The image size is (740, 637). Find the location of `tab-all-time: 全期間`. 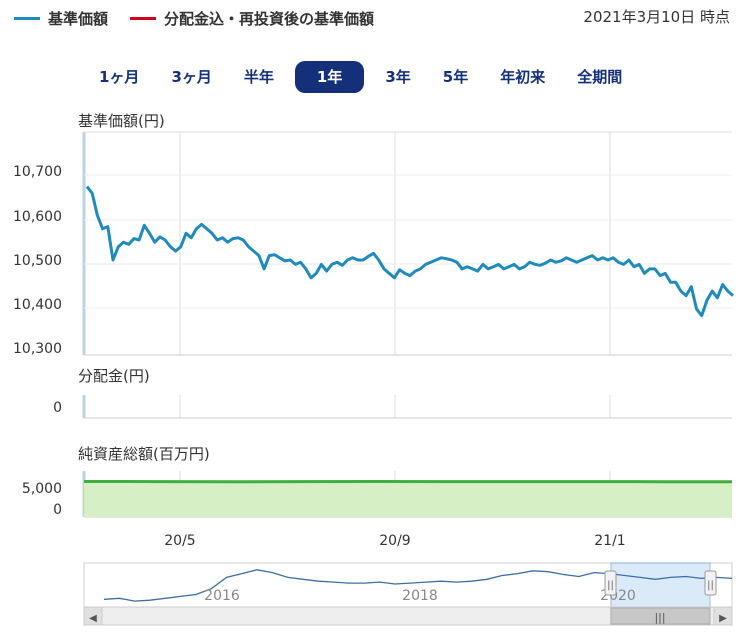

tab-all-time: 全期間 is located at coordinates (600, 77).